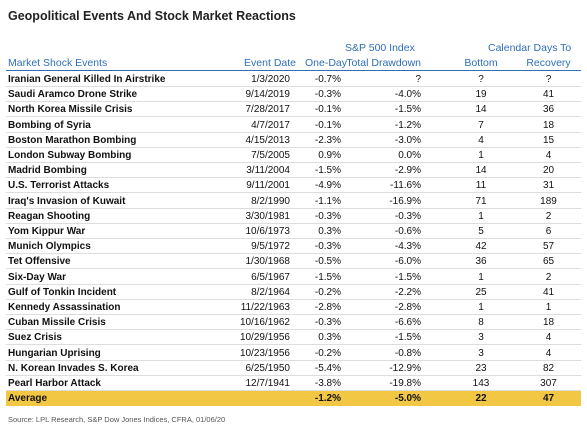 The width and height of the screenshot is (587, 439). Describe the element at coordinates (329, 155) in the screenshot. I see `table-cell: 0.9%` at that location.